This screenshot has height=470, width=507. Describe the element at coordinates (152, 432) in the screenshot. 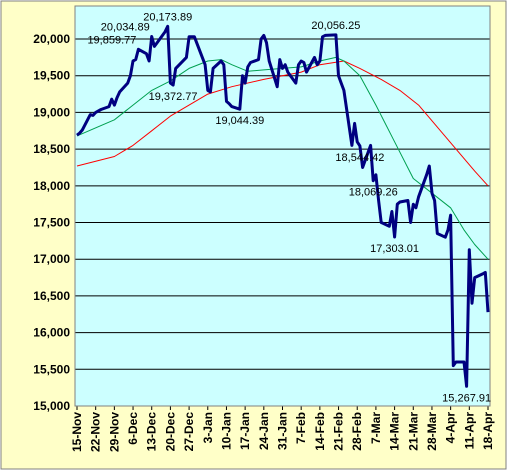

I see `x-tick-label: 13-Dec` at that location.